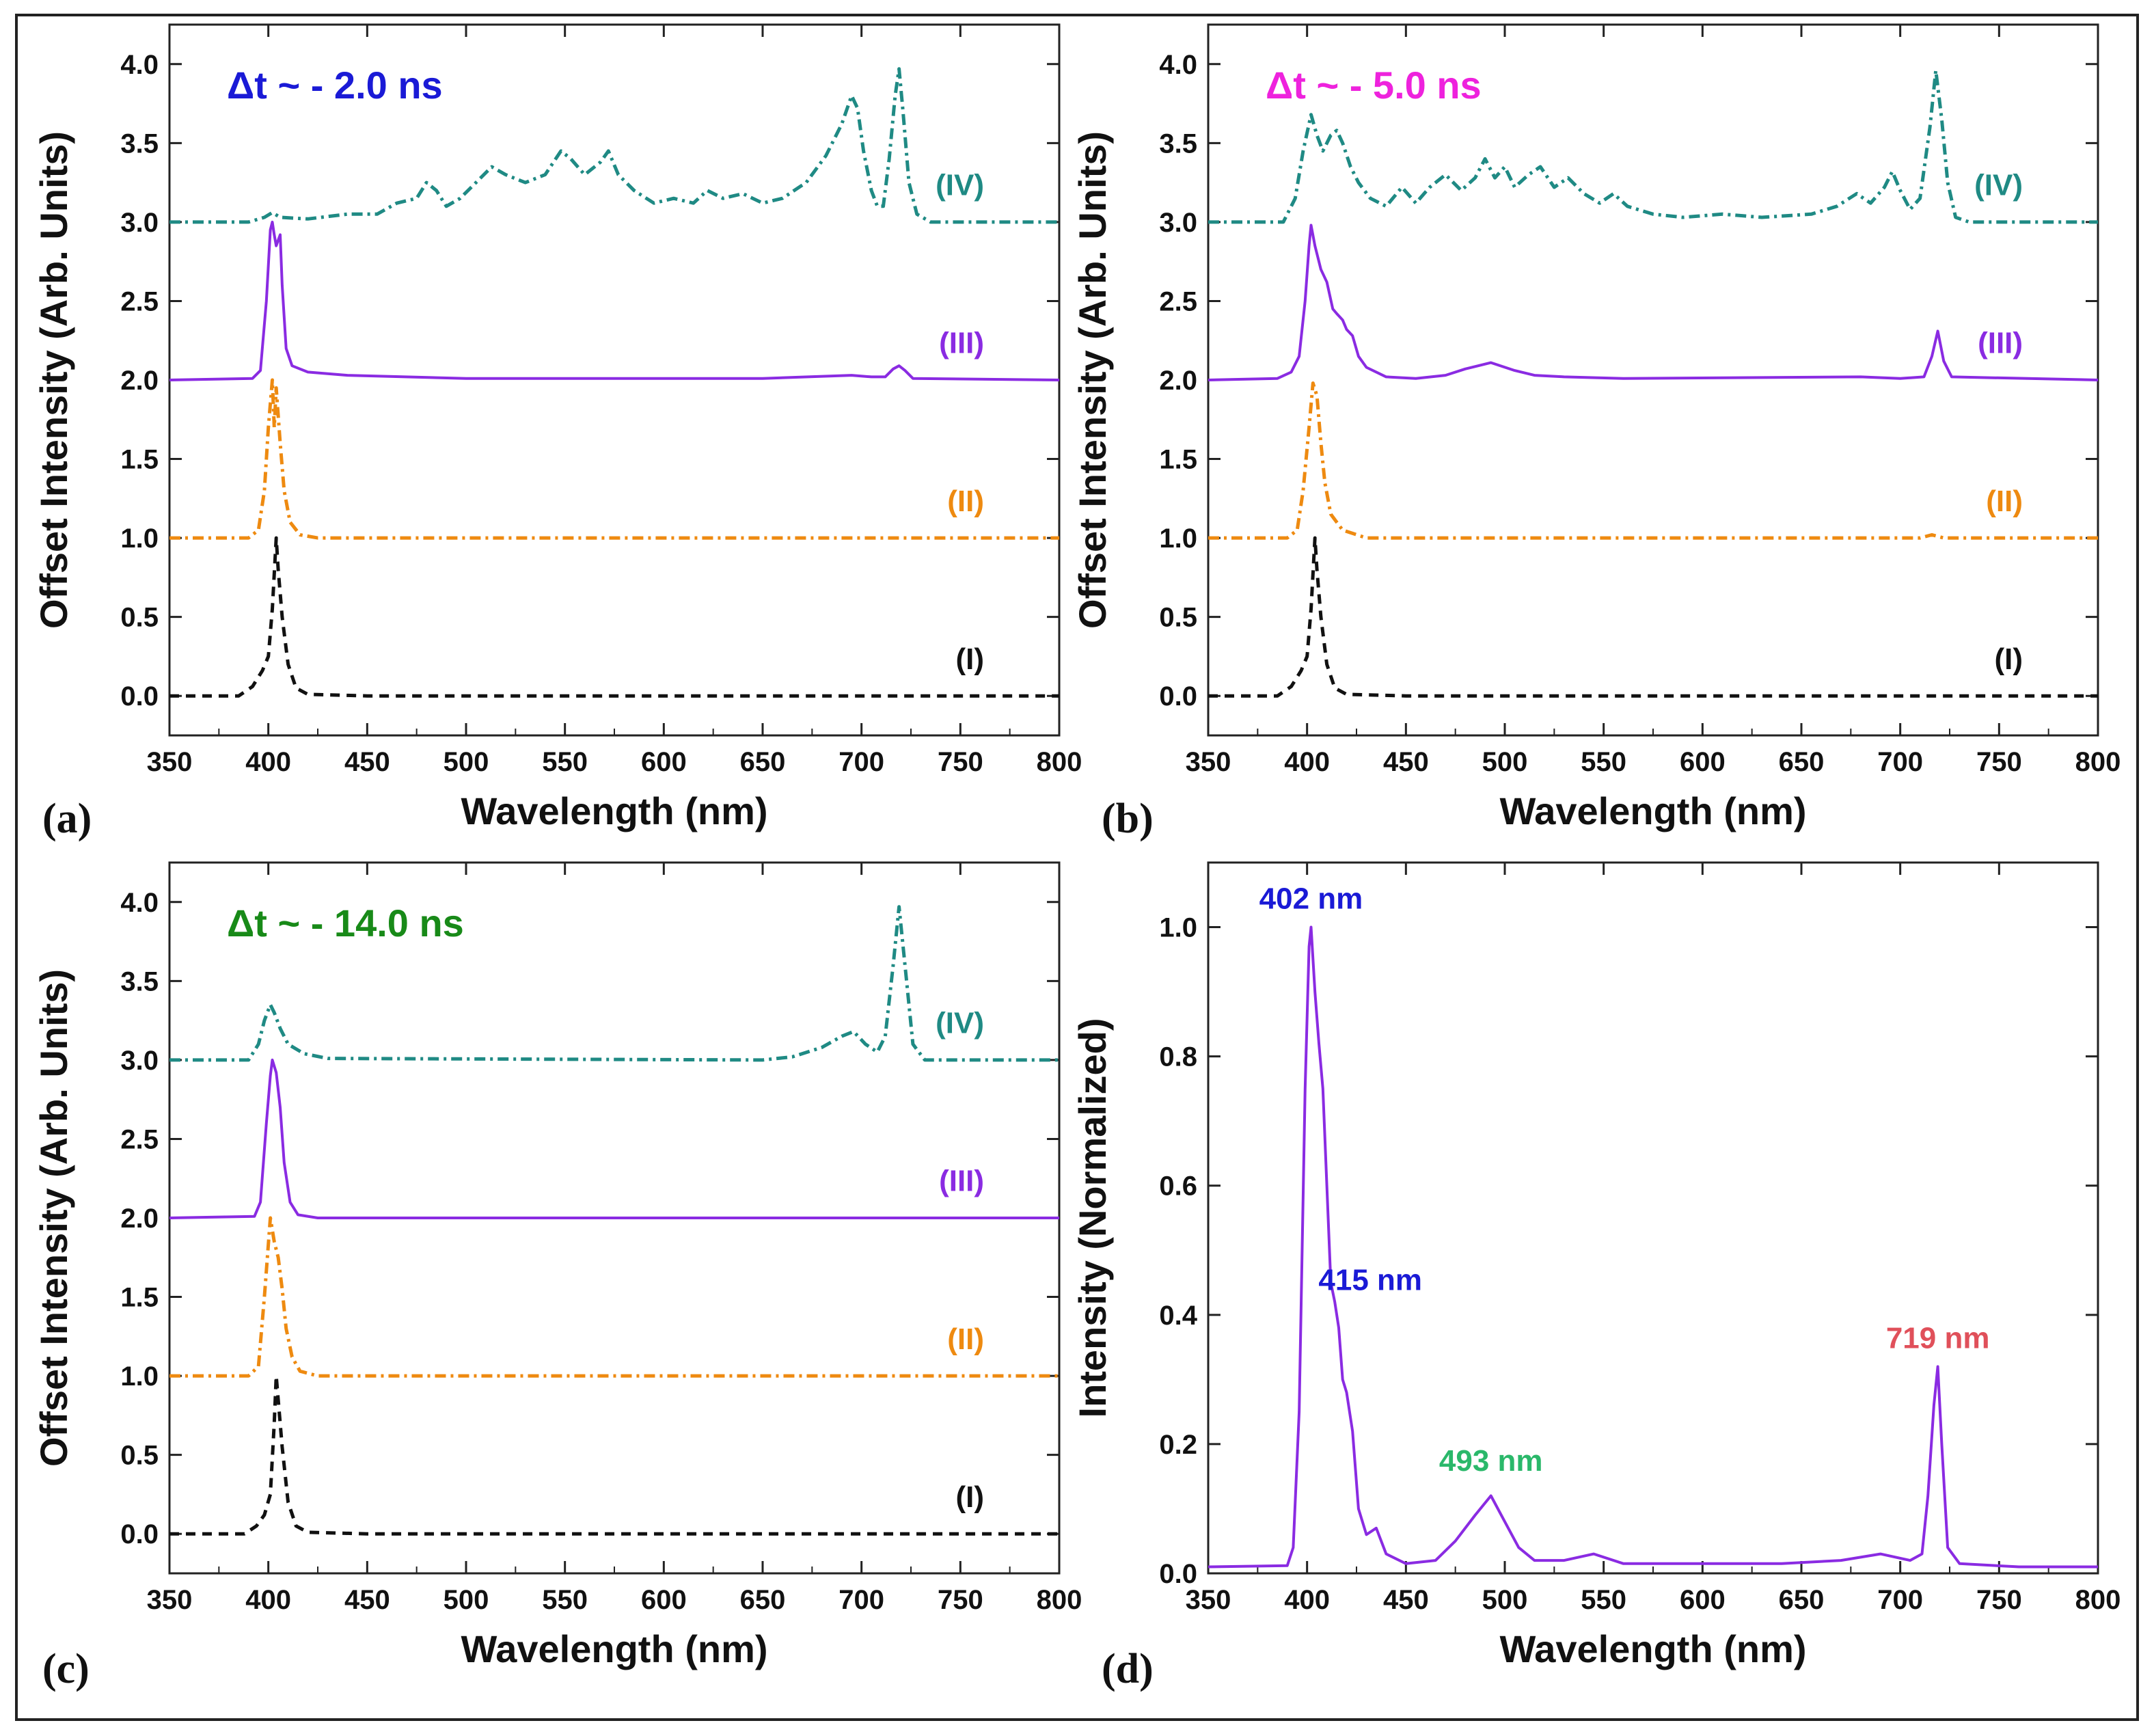  Describe the element at coordinates (1178, 1057) in the screenshot. I see `y-tick-label: 0.8` at that location.